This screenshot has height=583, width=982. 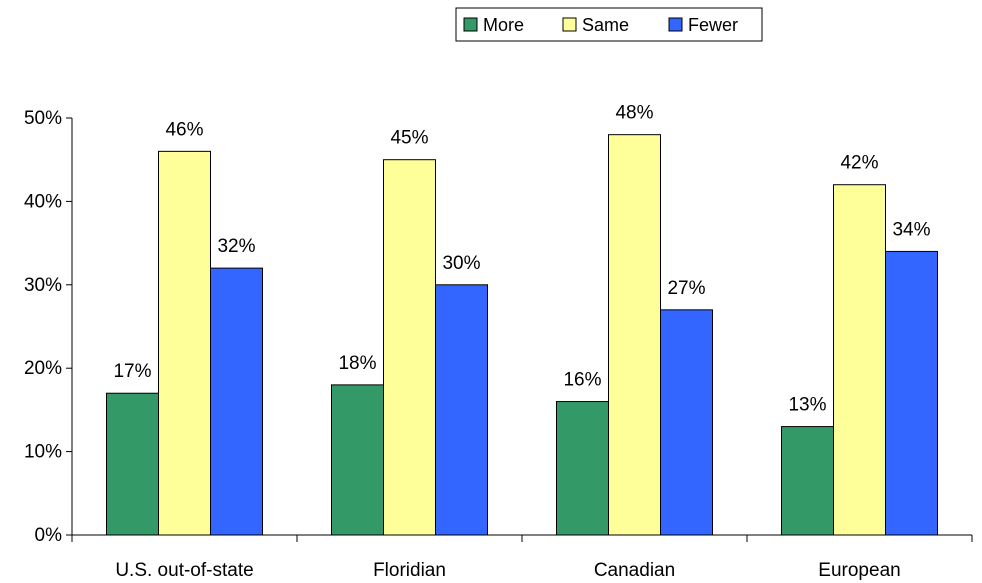 What do you see at coordinates (43, 285) in the screenshot?
I see `y-tick-label: 30%` at bounding box center [43, 285].